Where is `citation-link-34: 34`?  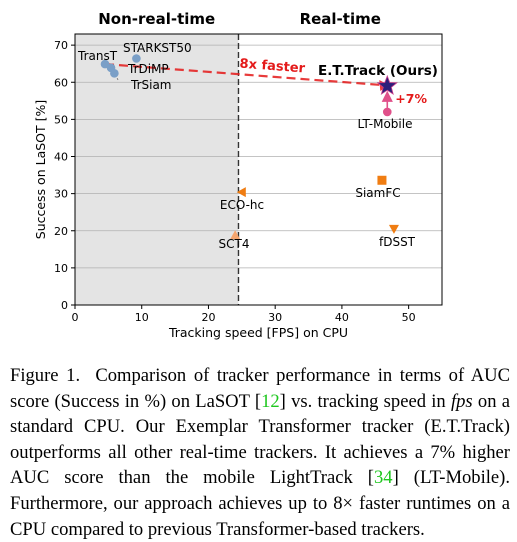 citation-link-34: 34 is located at coordinates (383, 478).